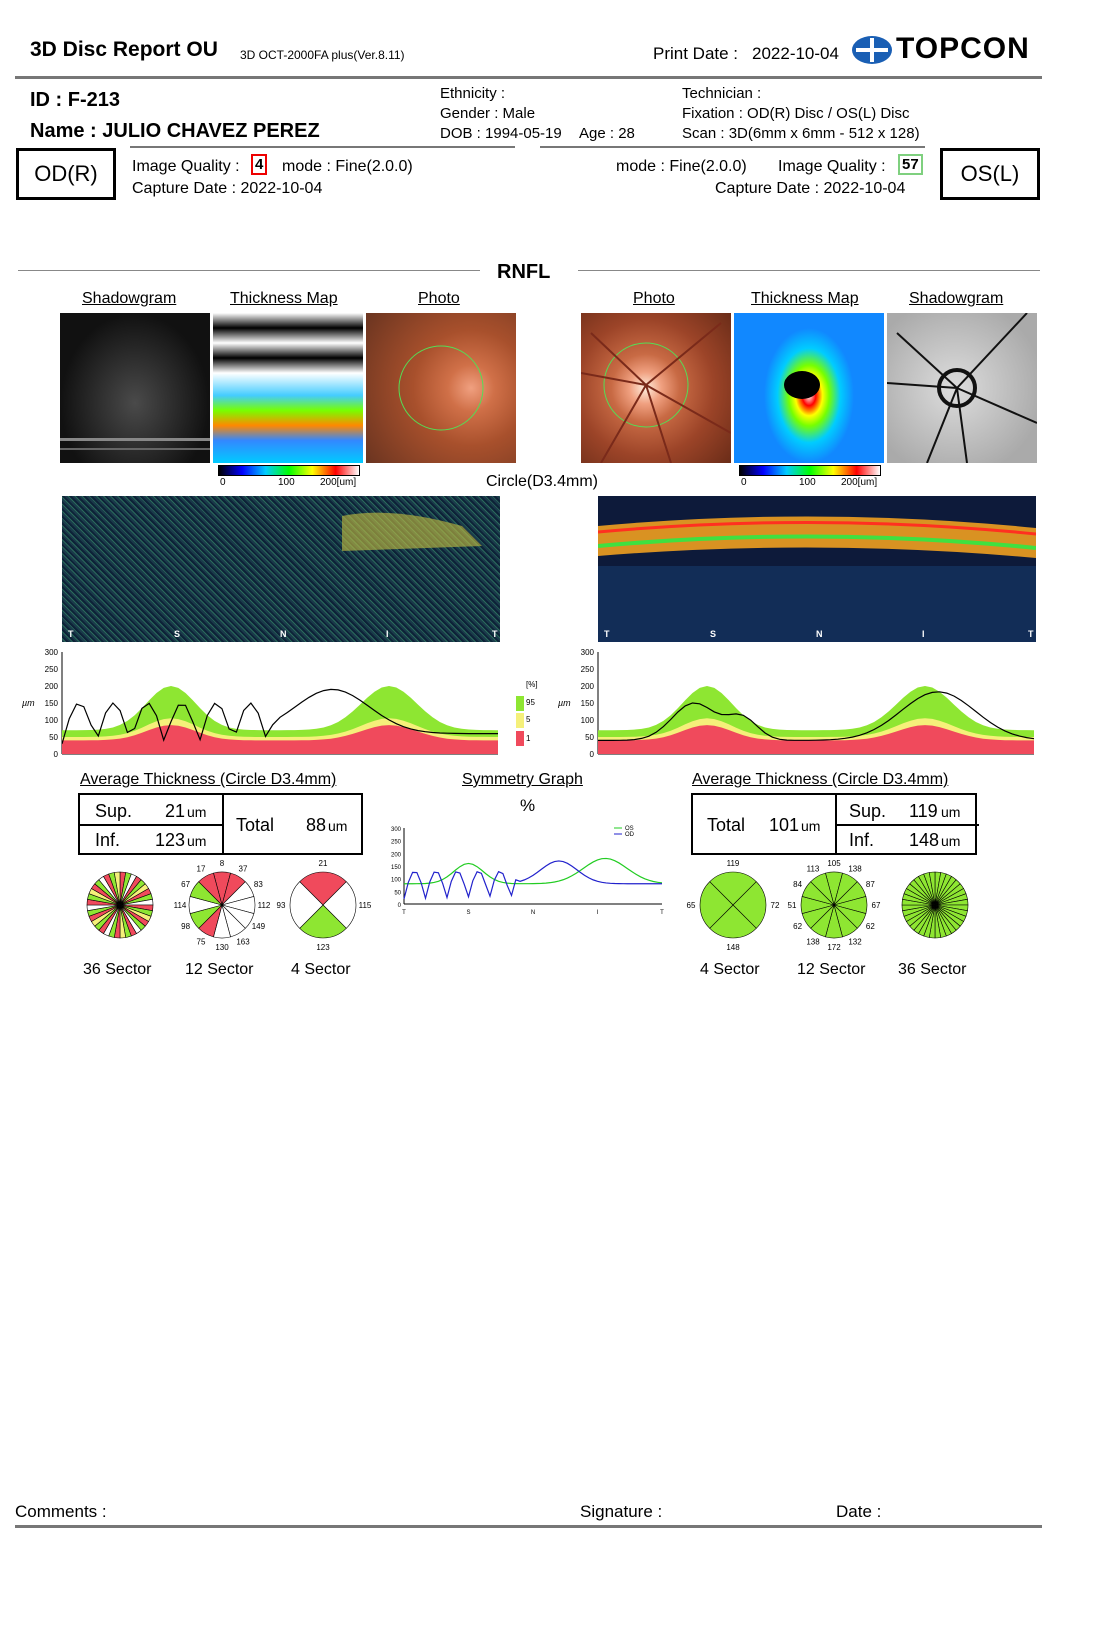 The image size is (1110, 1644). Describe the element at coordinates (542, 481) in the screenshot. I see `circle-label: Circle(D3.4mm)` at that location.